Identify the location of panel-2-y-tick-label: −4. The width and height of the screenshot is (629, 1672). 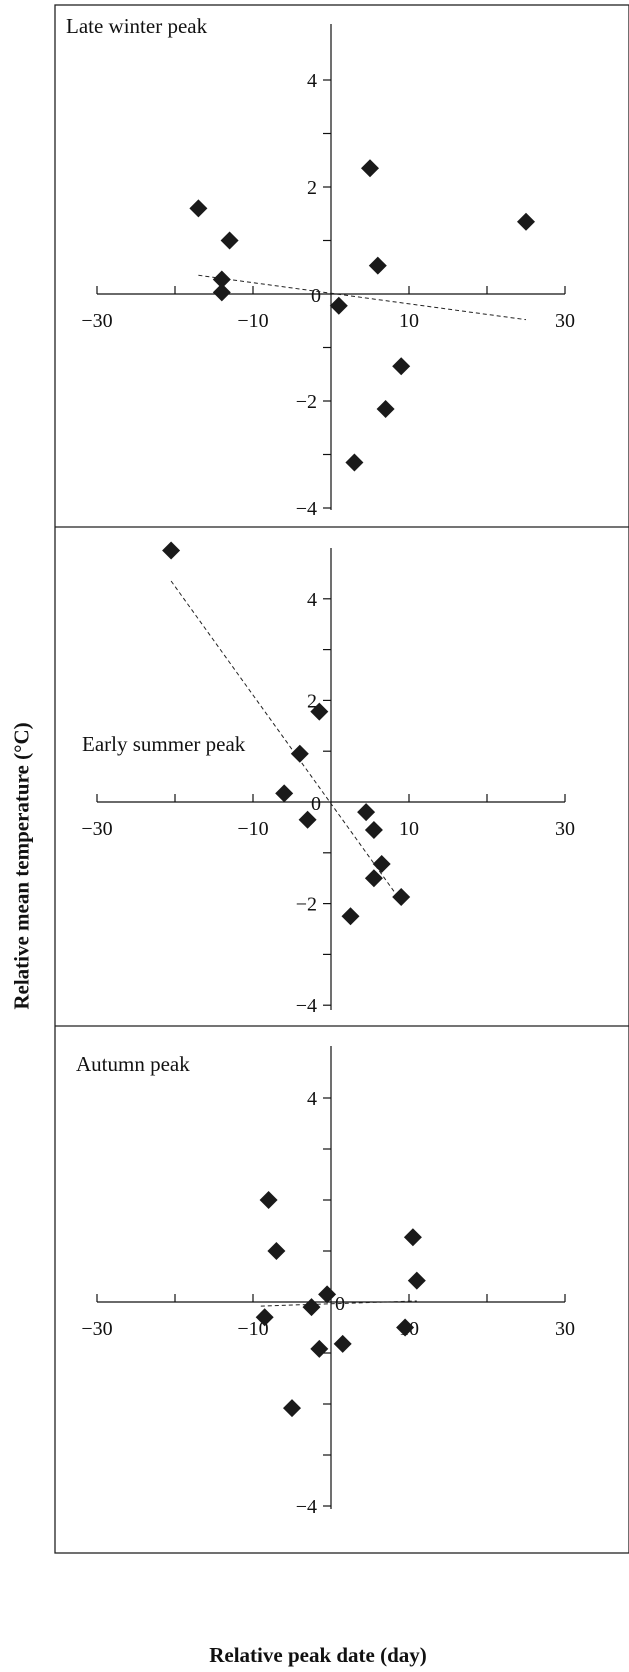
(306, 1006).